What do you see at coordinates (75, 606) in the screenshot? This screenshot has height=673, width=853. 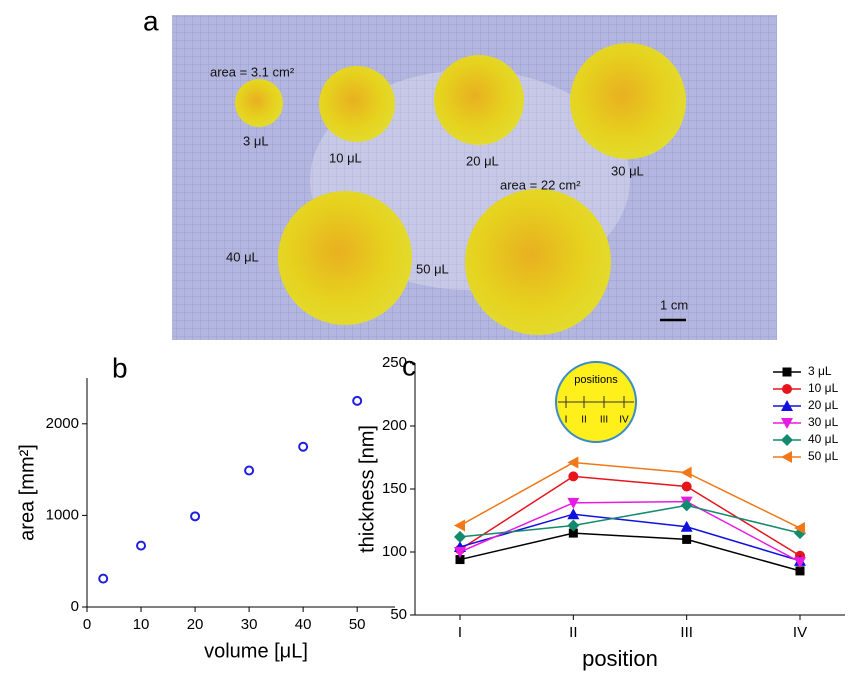 I see `y-tick-label: 0` at bounding box center [75, 606].